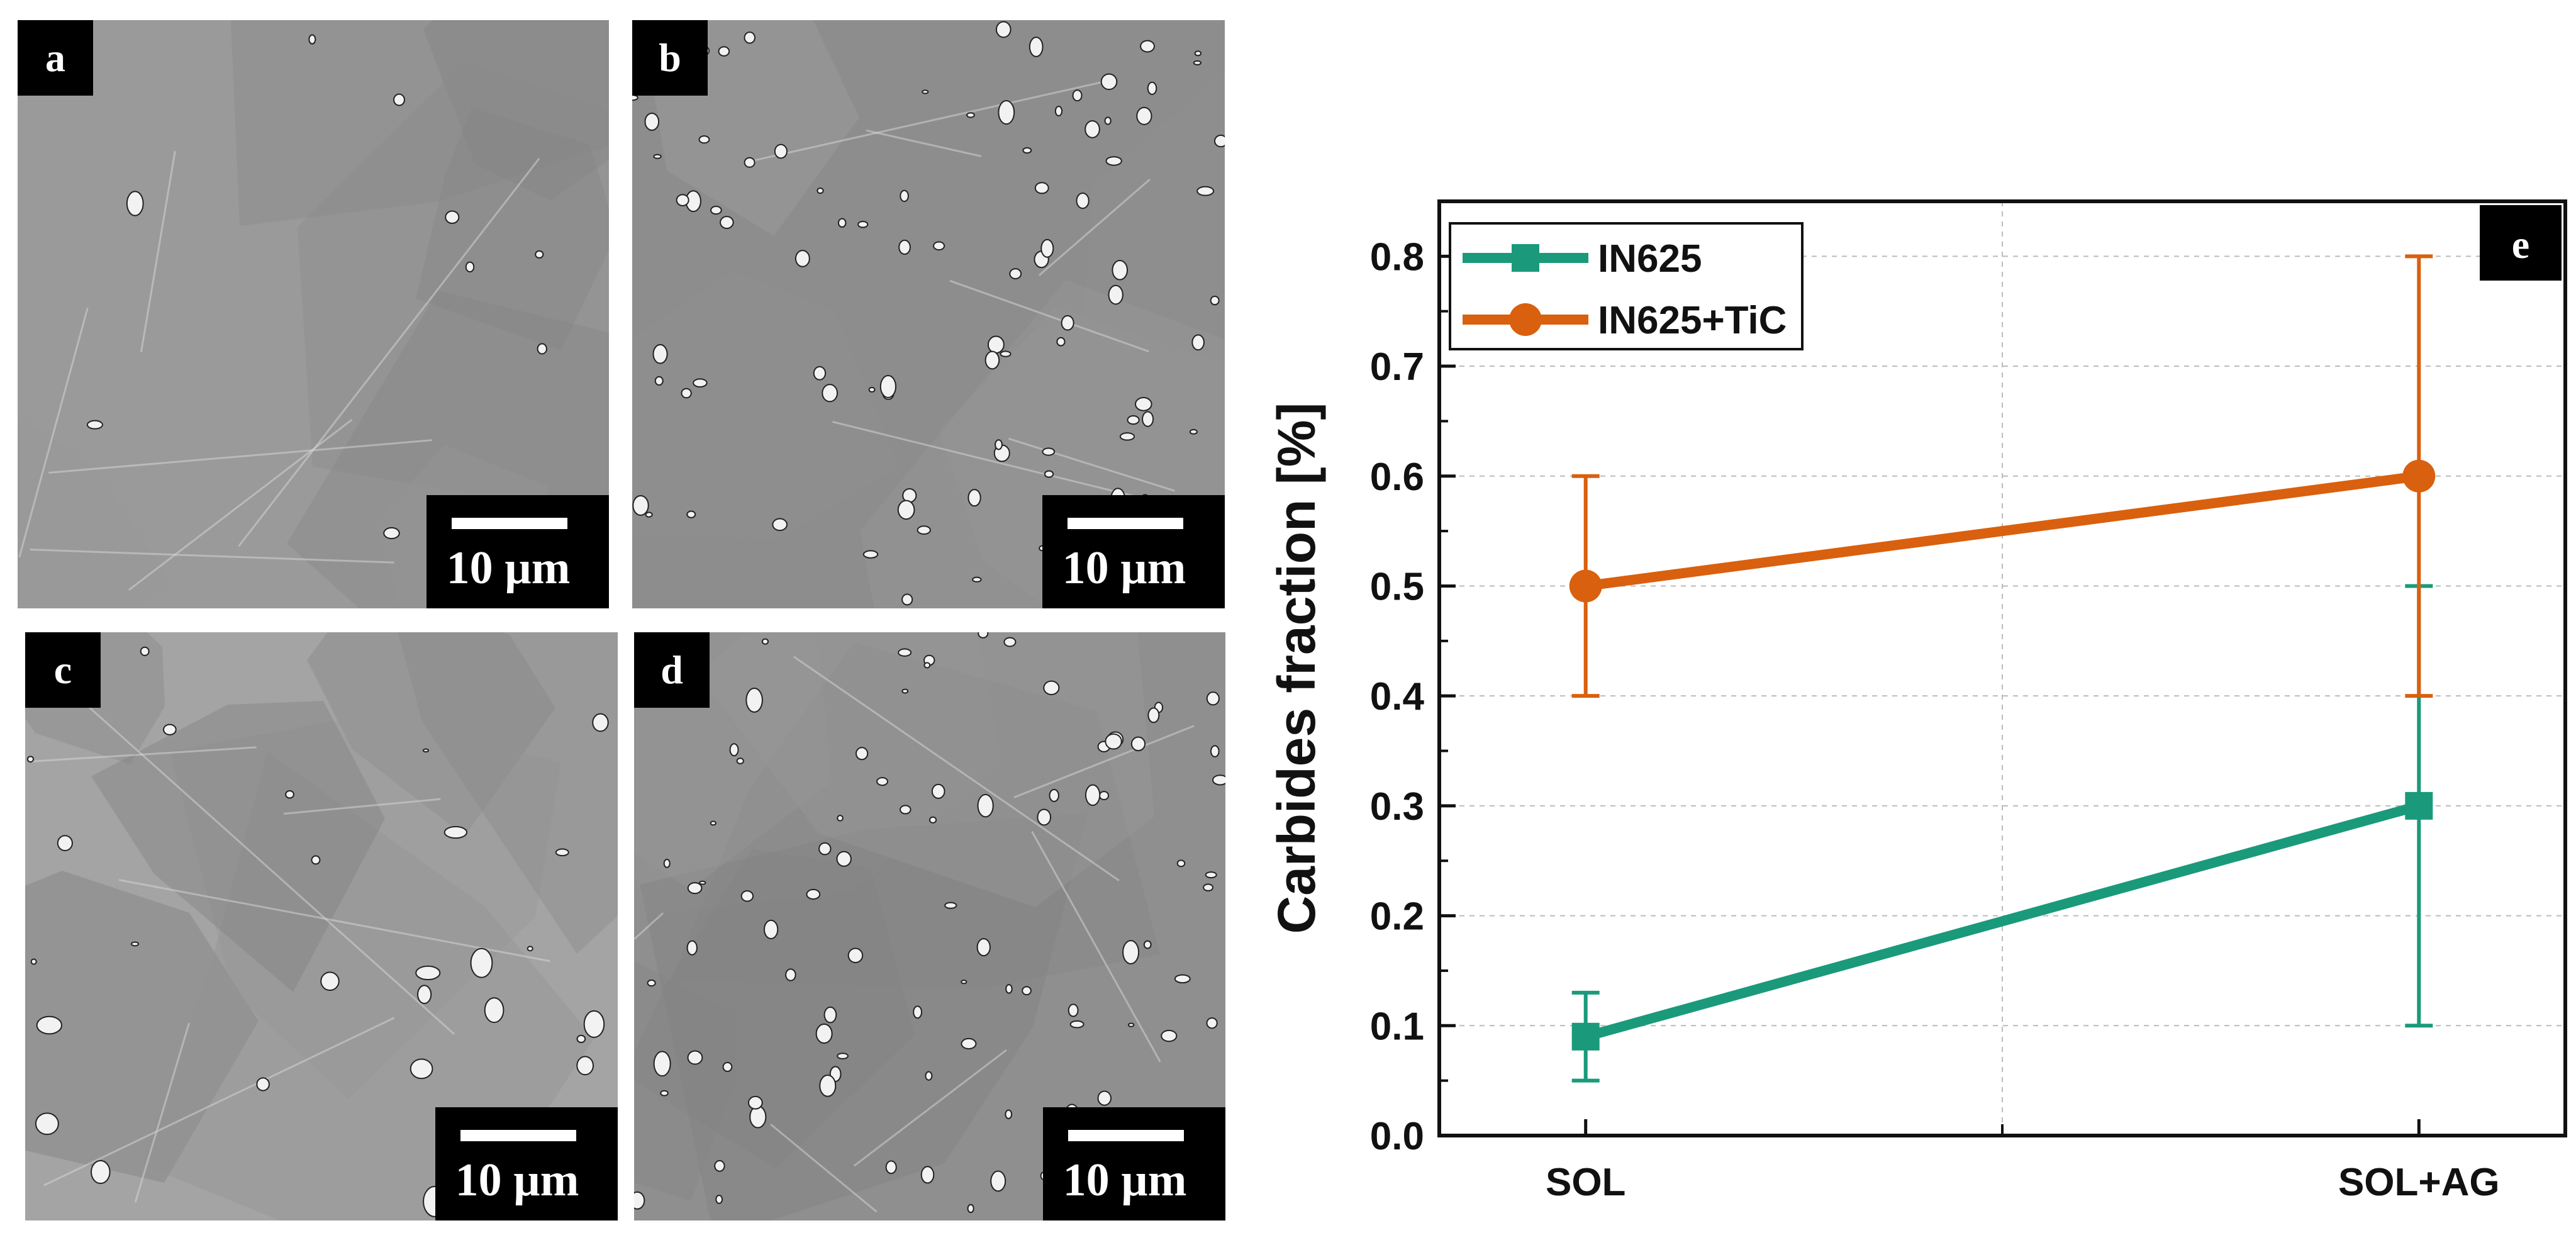 Image resolution: width=2576 pixels, height=1240 pixels. What do you see at coordinates (1124, 1180) in the screenshot?
I see `scale-bar-text: 10 µm` at bounding box center [1124, 1180].